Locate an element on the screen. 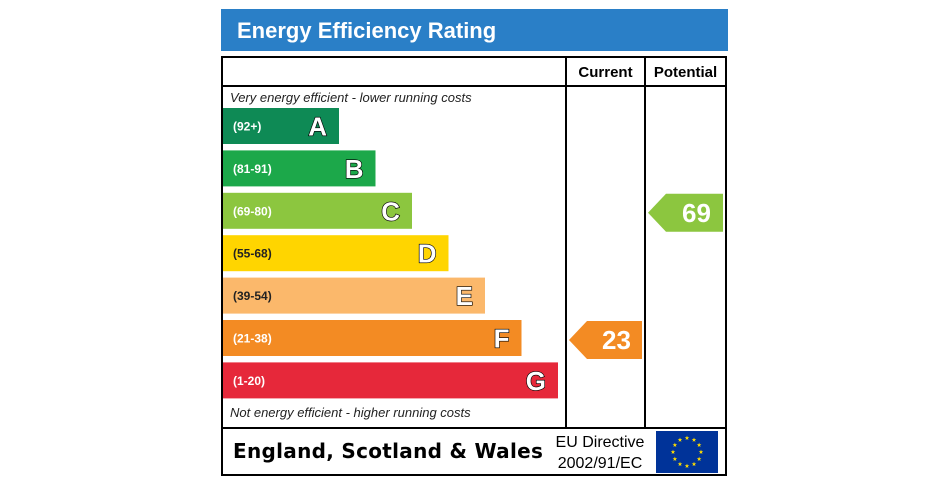 The height and width of the screenshot is (480, 950). potential-arrow-shape is located at coordinates (685, 212).